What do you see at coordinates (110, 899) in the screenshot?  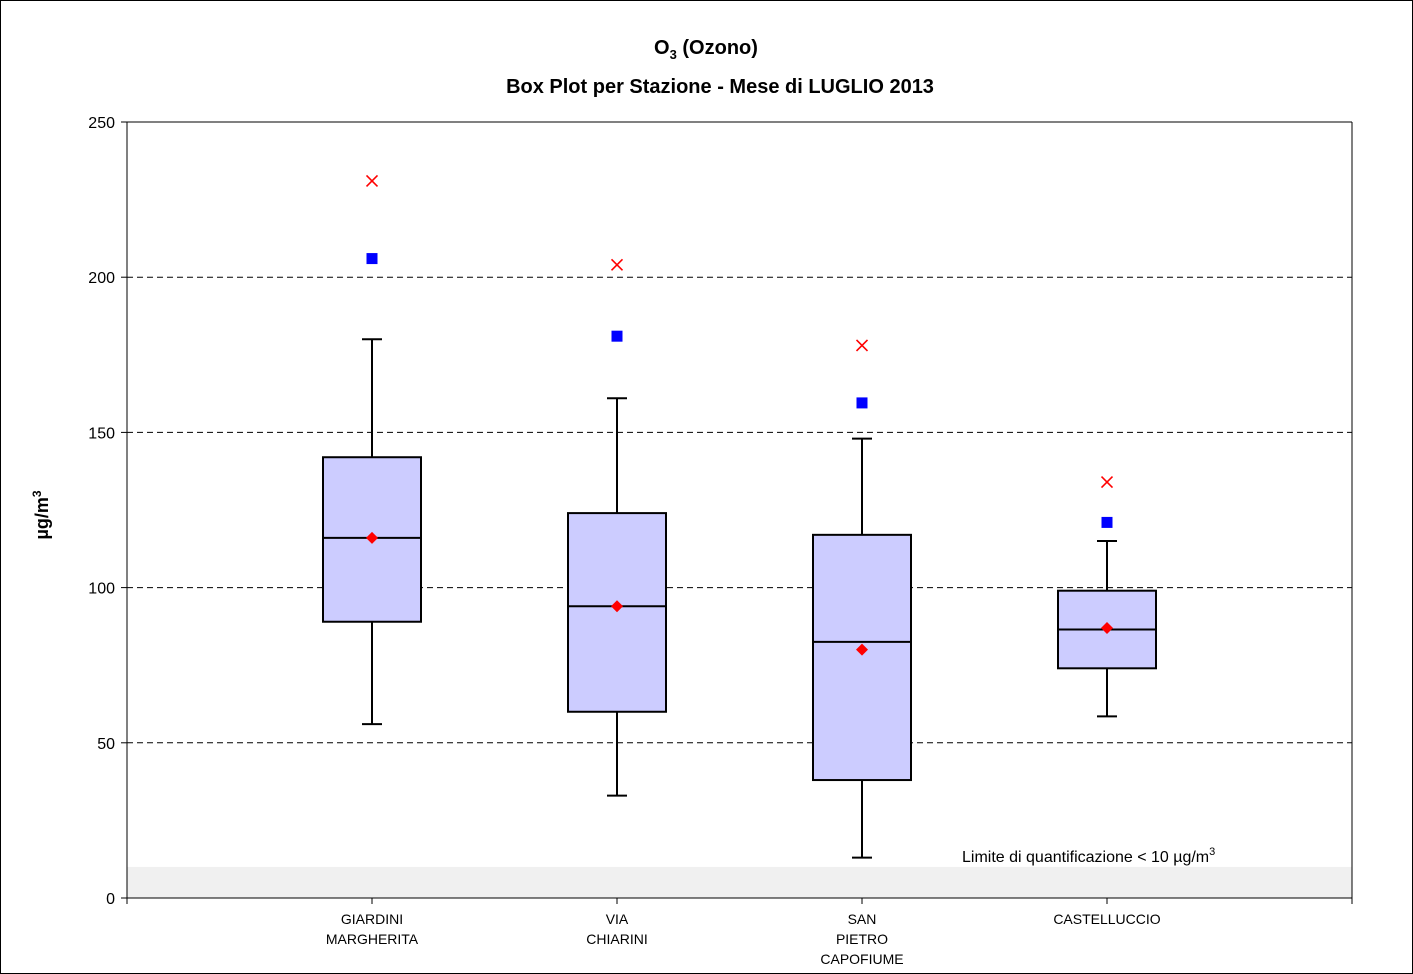 I see `y-tick-label: 0` at bounding box center [110, 899].